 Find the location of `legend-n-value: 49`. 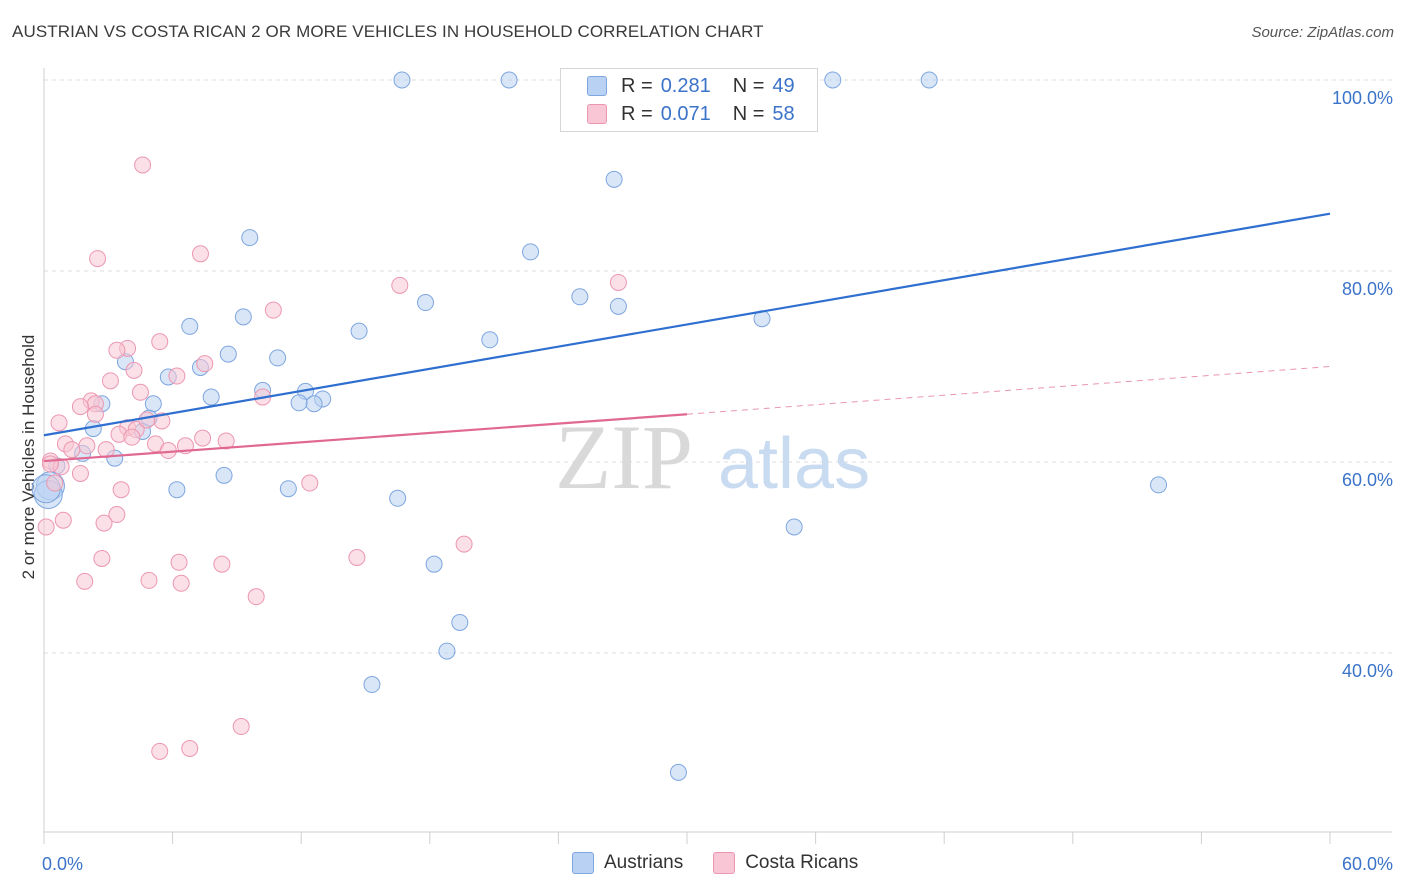

legend-n-value: 49 is located at coordinates (783, 85).